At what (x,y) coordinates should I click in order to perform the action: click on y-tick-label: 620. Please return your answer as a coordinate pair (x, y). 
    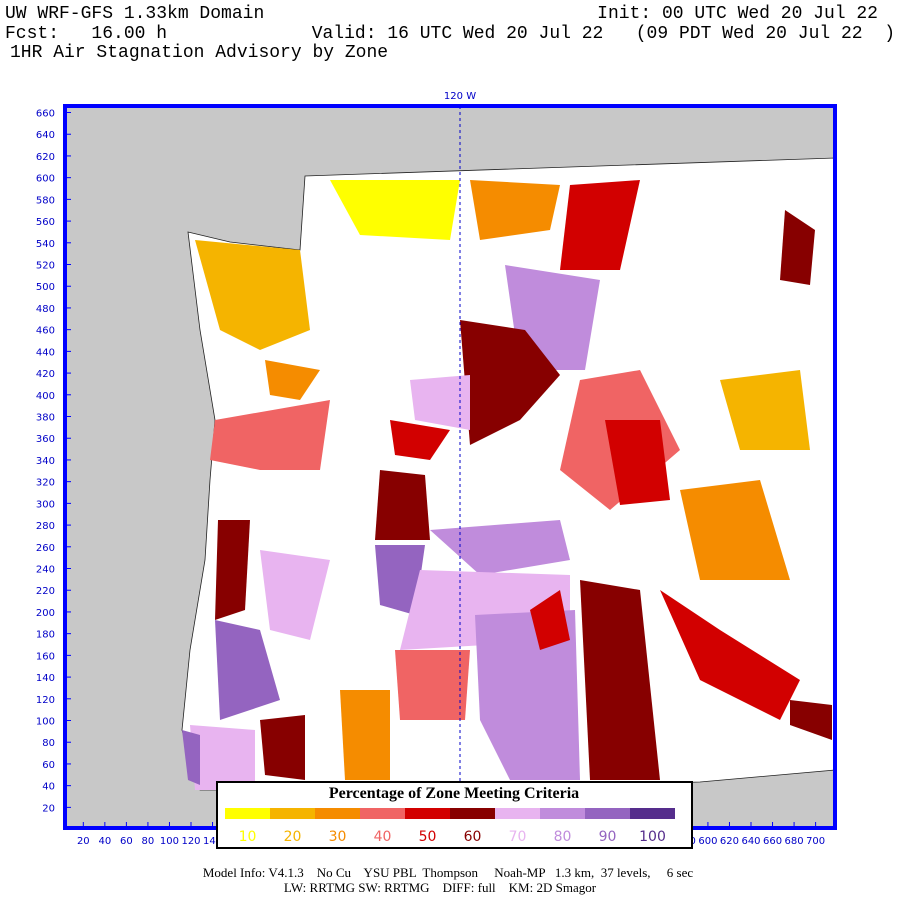
    Looking at the image, I should click on (45, 157).